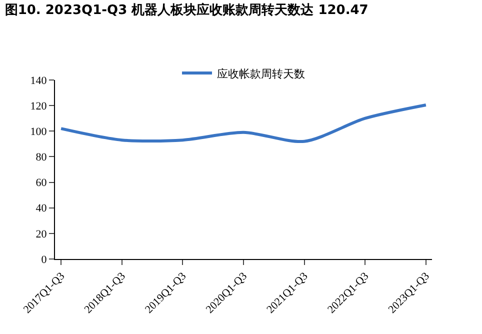 This screenshot has width=482, height=334. I want to click on y-tick-label: 20, so click(42, 234).